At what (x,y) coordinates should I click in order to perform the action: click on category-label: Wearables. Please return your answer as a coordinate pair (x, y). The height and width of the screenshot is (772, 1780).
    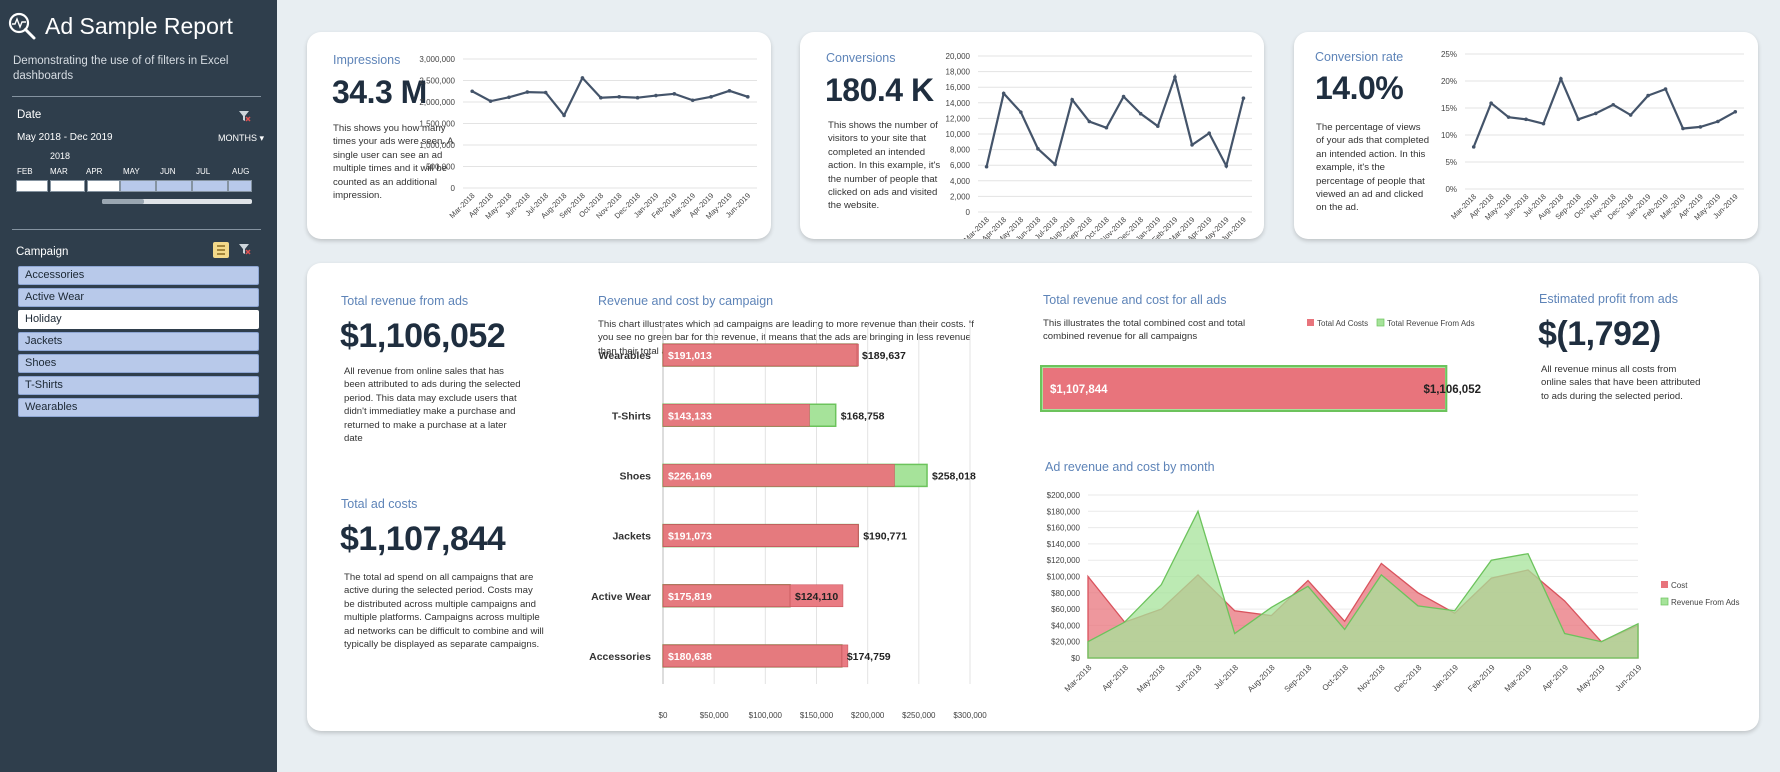
    Looking at the image, I should click on (625, 356).